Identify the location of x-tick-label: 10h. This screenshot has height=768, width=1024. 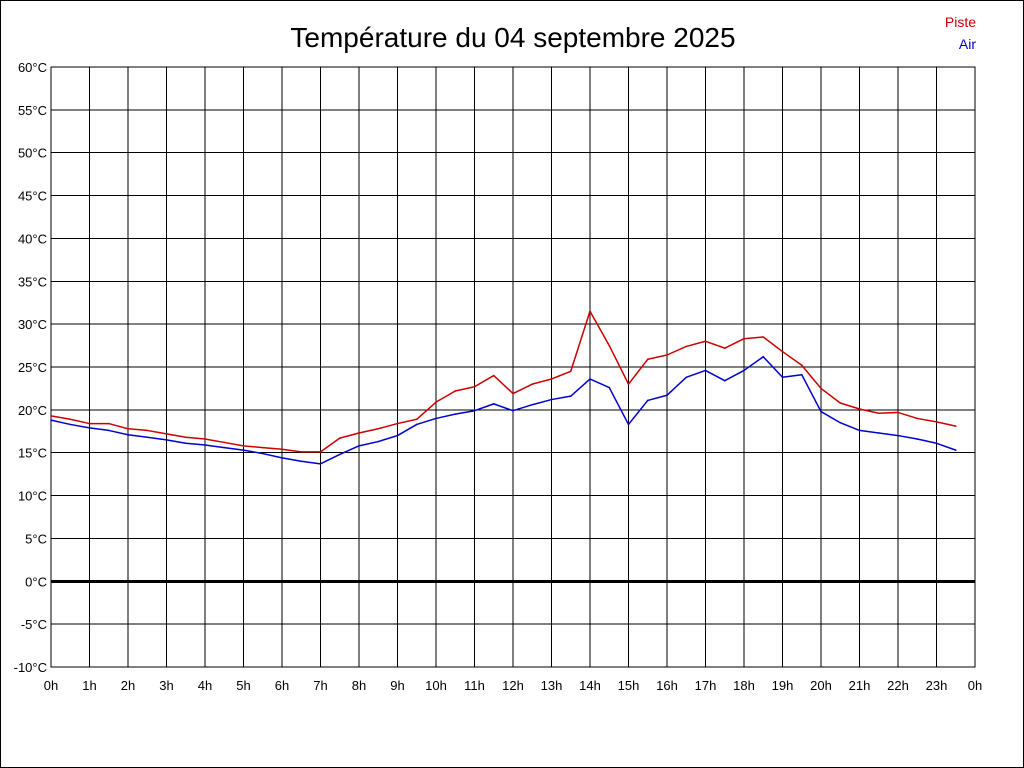
(436, 685).